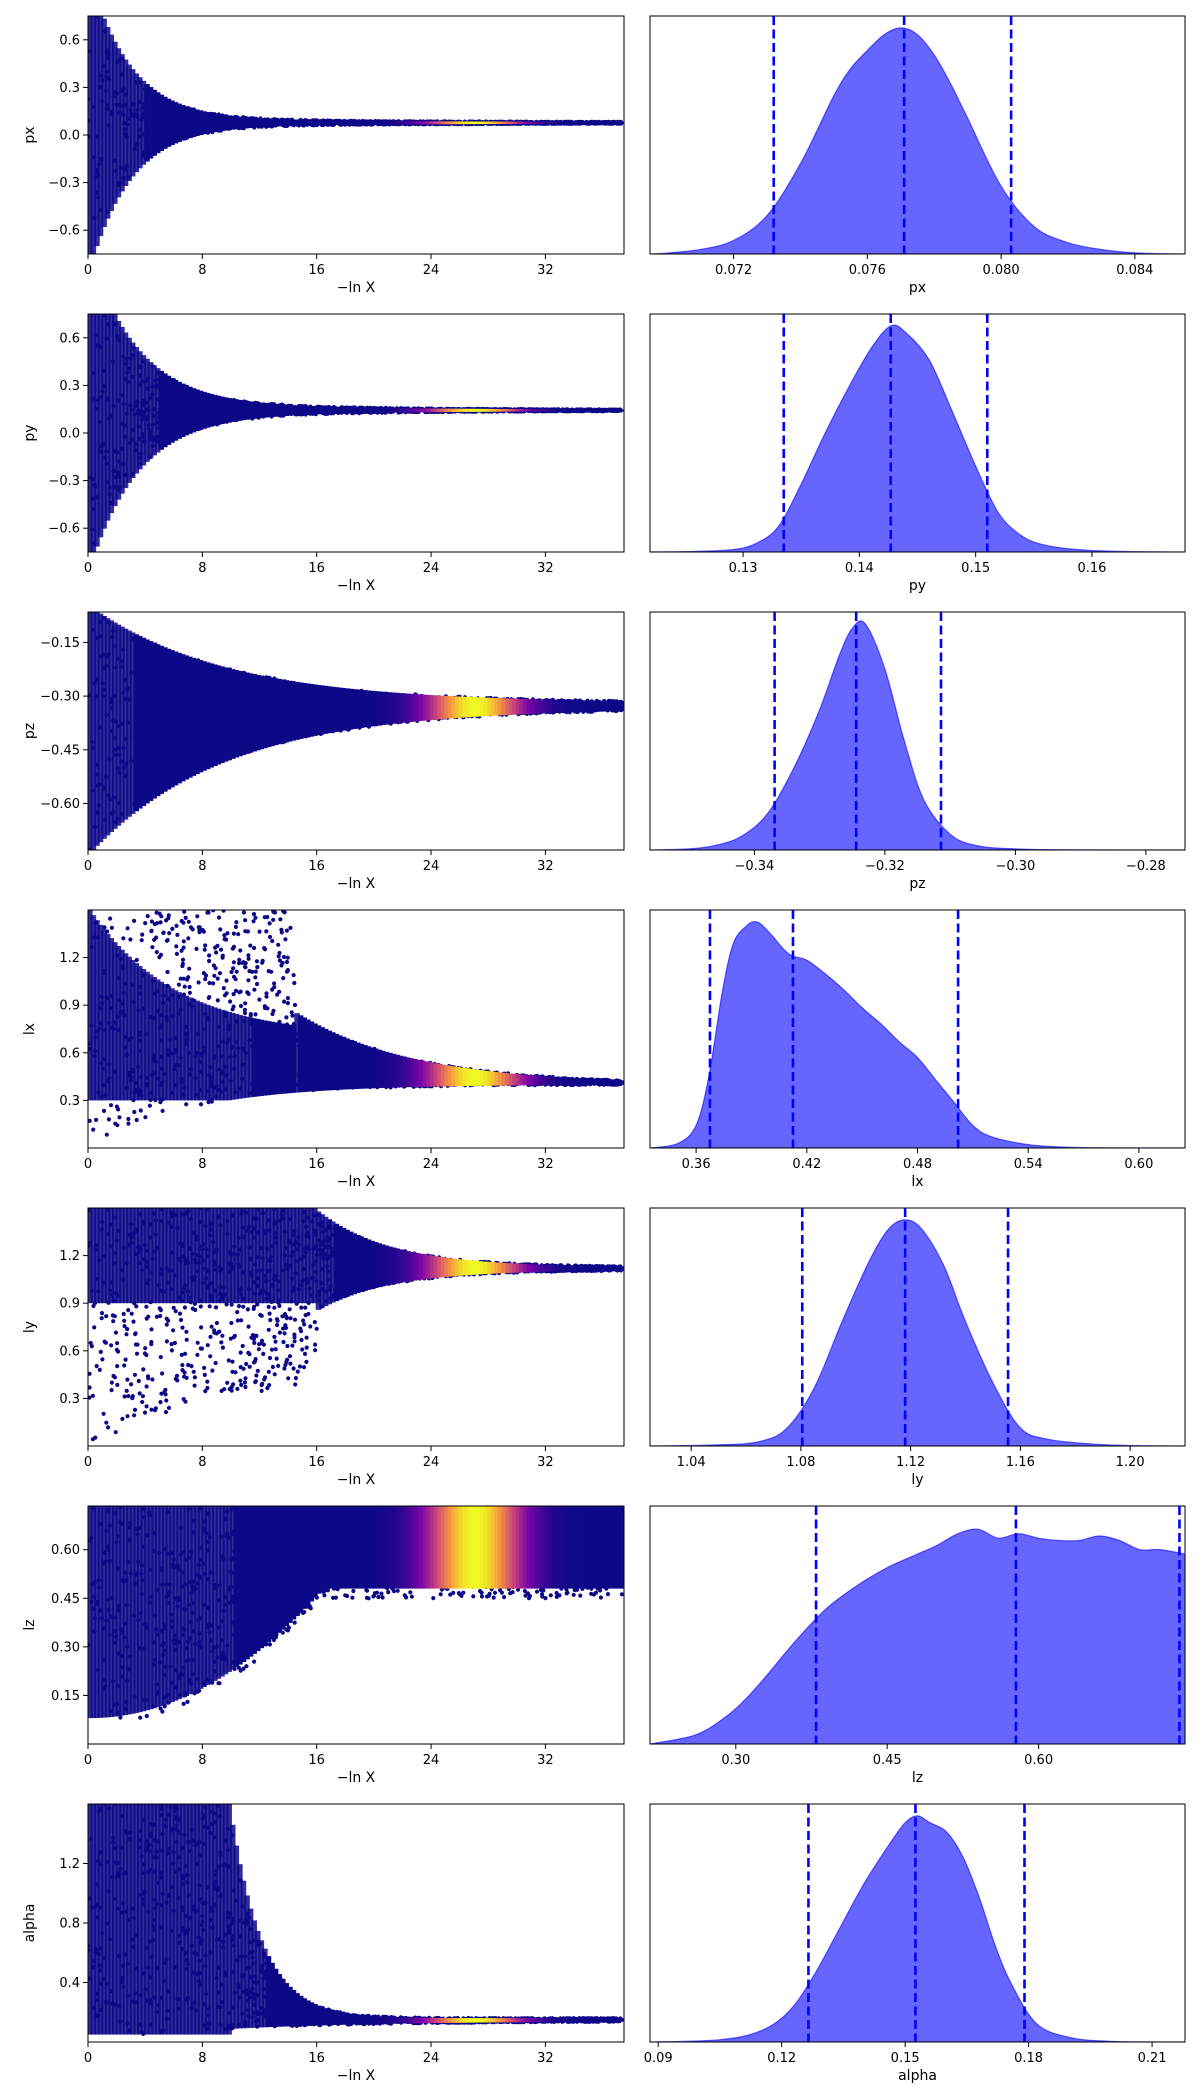  What do you see at coordinates (1138, 1164) in the screenshot?
I see `x-tick-label: 0.60` at bounding box center [1138, 1164].